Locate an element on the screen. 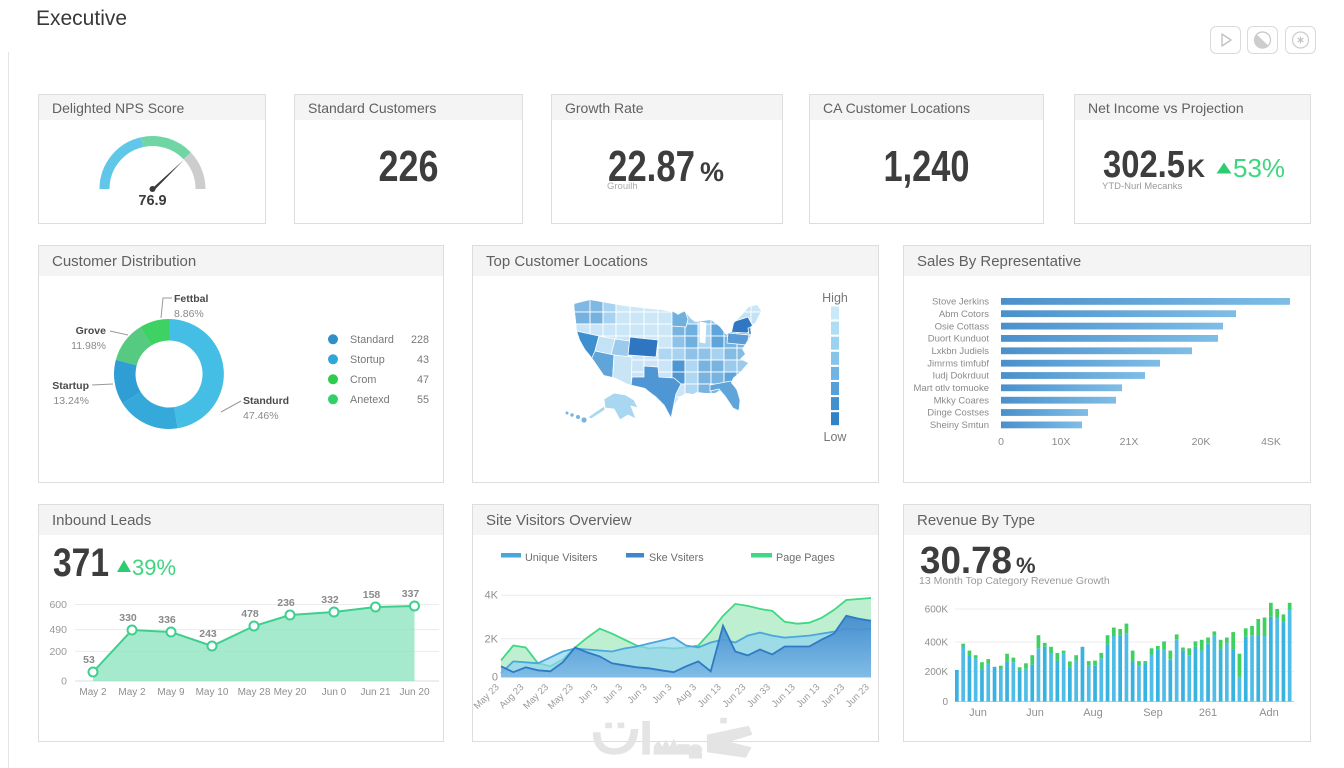 Image resolution: width=1344 pixels, height=768 pixels. svg-text: Standurd is located at coordinates (266, 401).